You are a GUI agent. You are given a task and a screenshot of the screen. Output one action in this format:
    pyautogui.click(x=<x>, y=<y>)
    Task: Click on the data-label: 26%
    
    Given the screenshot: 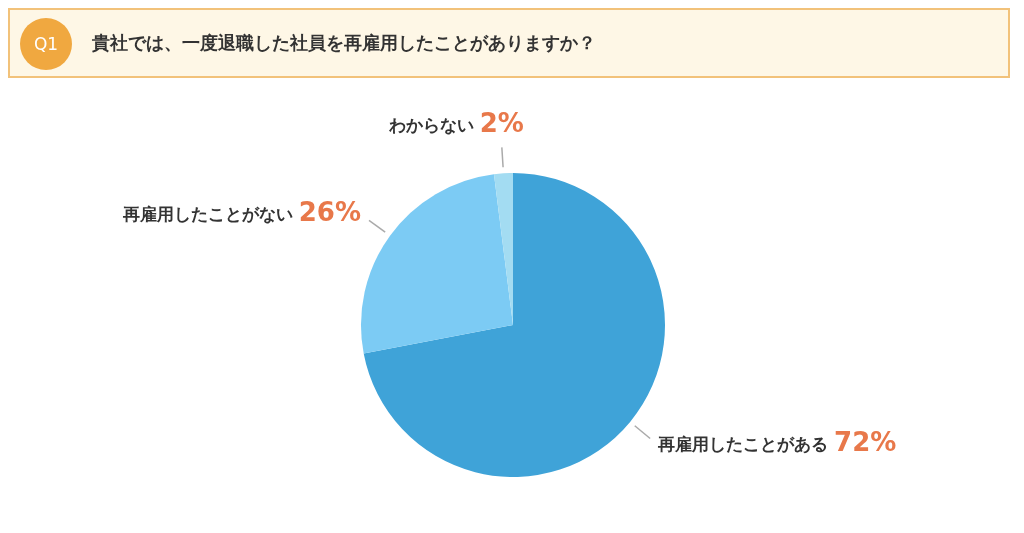 What is the action you would take?
    pyautogui.click(x=329, y=212)
    